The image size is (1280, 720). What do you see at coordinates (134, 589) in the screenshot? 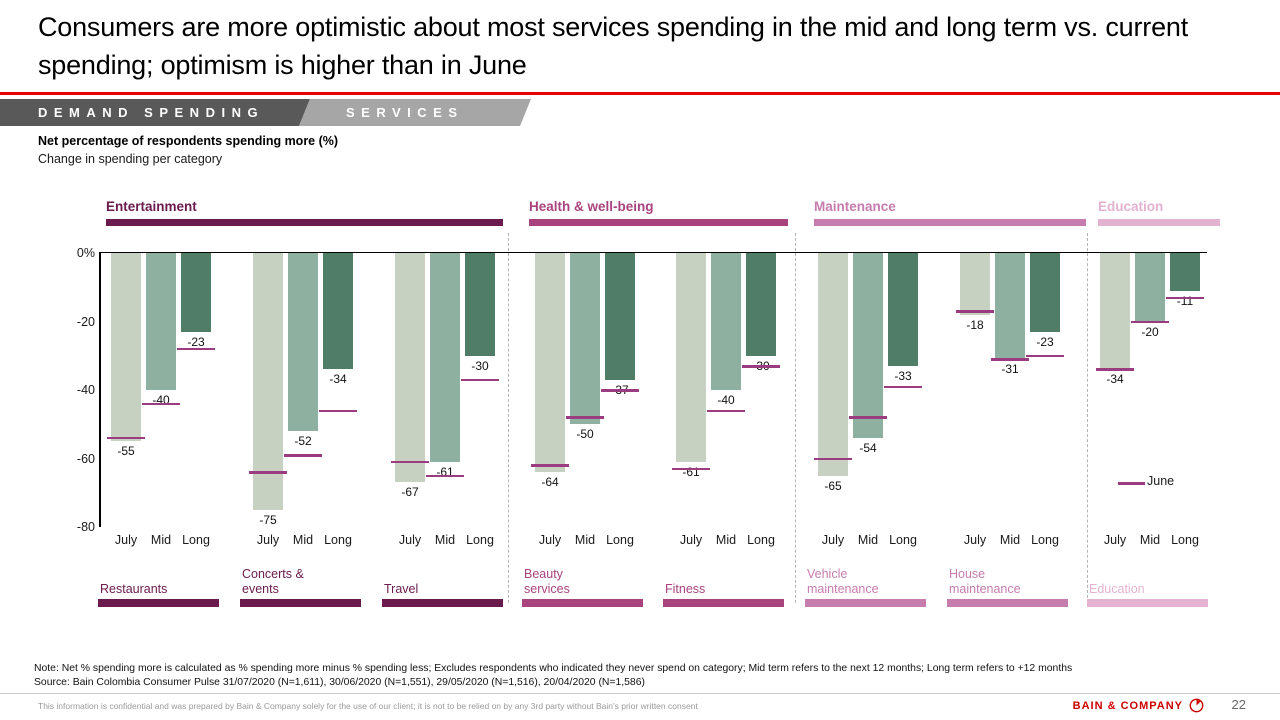
I see `group-label: Restaurants` at bounding box center [134, 589].